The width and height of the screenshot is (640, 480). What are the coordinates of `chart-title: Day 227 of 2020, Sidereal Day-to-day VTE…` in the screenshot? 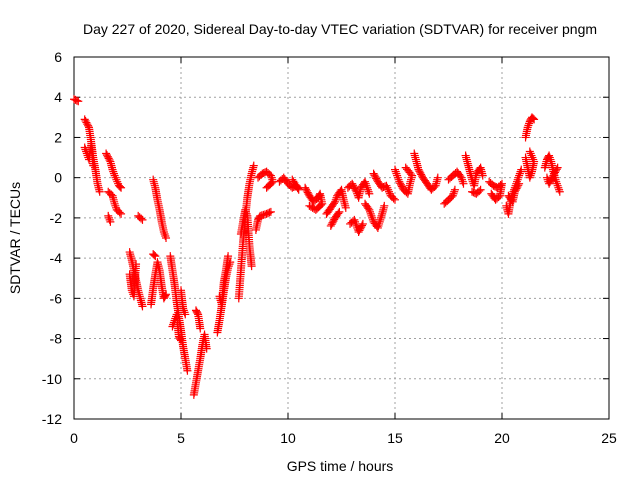 It's located at (340, 29).